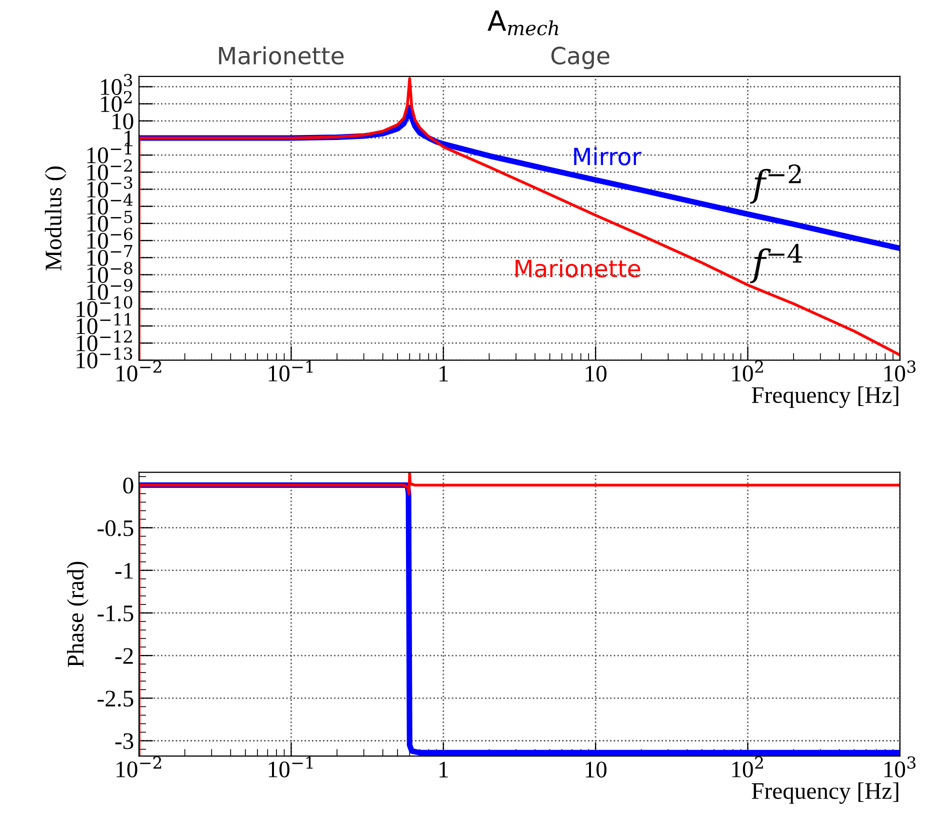  Describe the element at coordinates (124, 656) in the screenshot. I see `y-tick-label: -2` at that location.